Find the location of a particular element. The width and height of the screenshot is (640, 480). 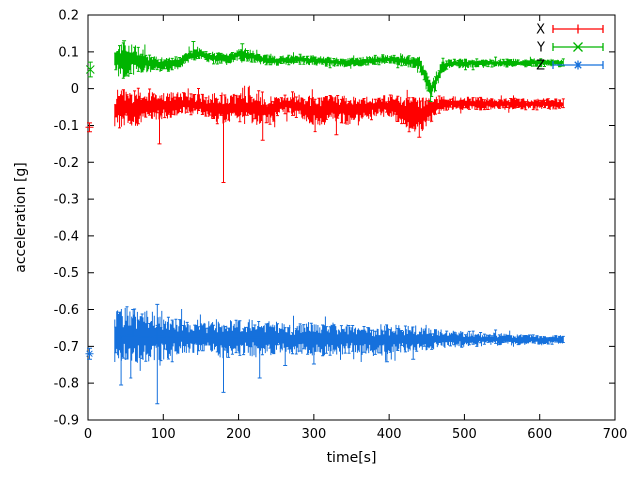

series-X-start-point is located at coordinates (89, 127).